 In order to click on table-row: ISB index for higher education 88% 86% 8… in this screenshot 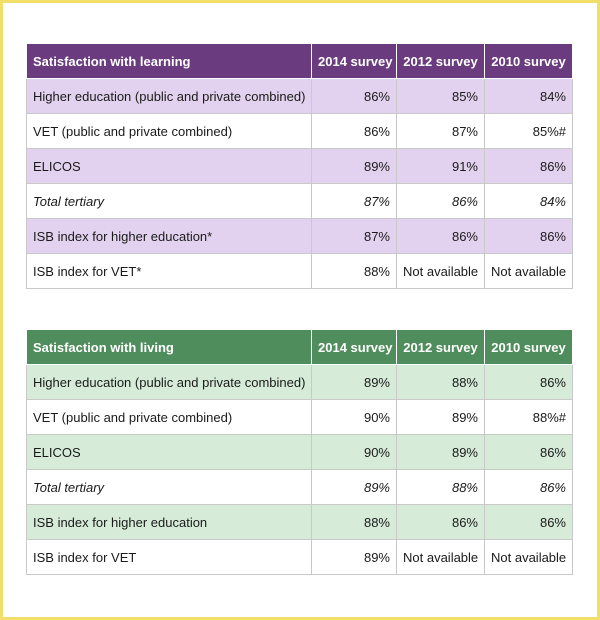, I will do `click(299, 522)`.